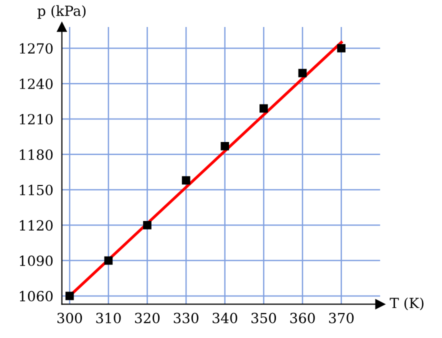  I want to click on x-tick-label: 360, so click(302, 318).